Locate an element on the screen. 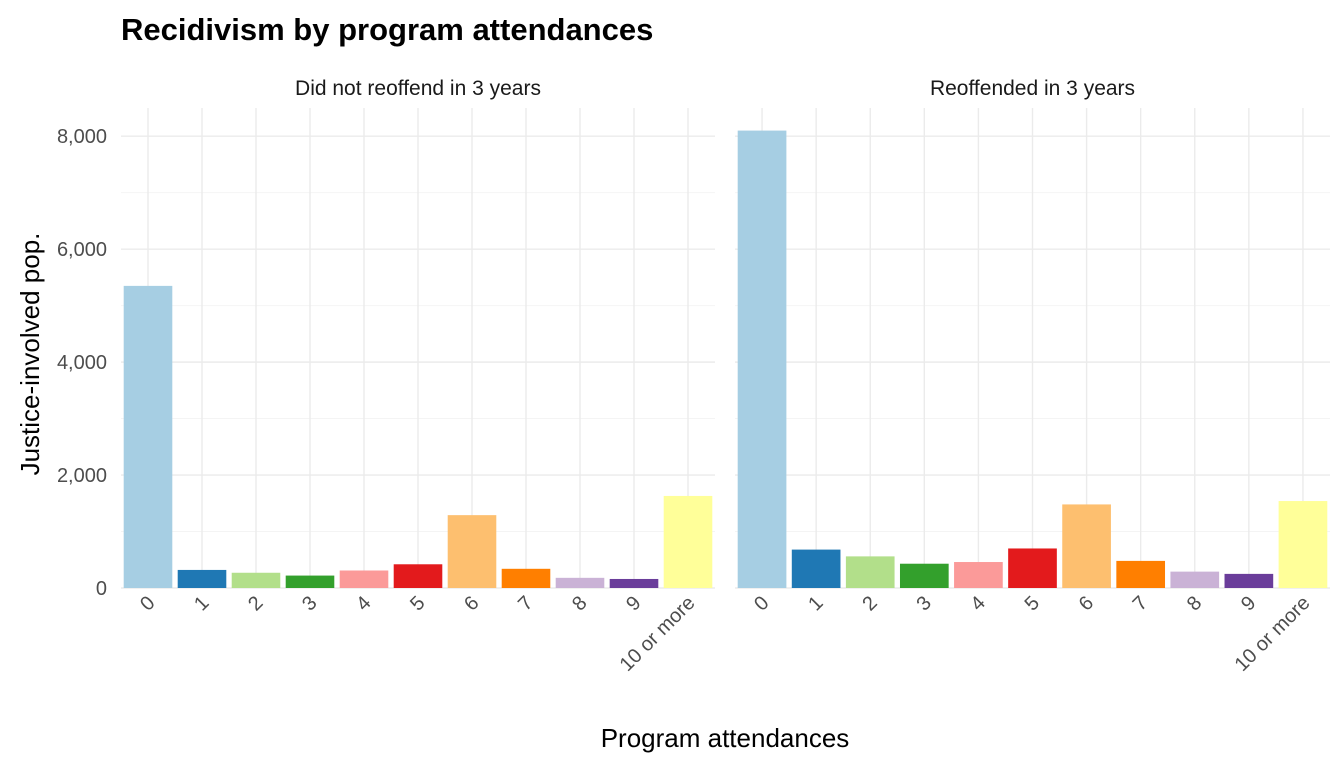 Image resolution: width=1344 pixels, height=768 pixels. y-tick-label: 6,000 is located at coordinates (82, 250).